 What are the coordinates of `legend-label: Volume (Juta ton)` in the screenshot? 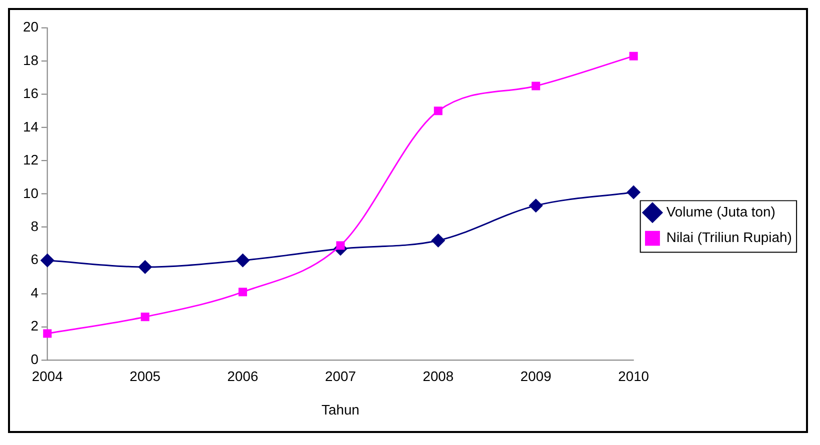 It's located at (721, 211).